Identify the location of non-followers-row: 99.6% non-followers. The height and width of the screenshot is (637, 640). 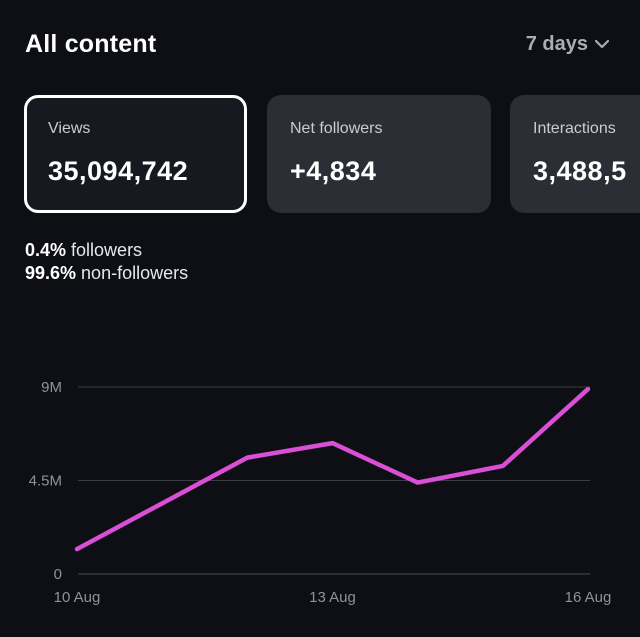
(106, 273).